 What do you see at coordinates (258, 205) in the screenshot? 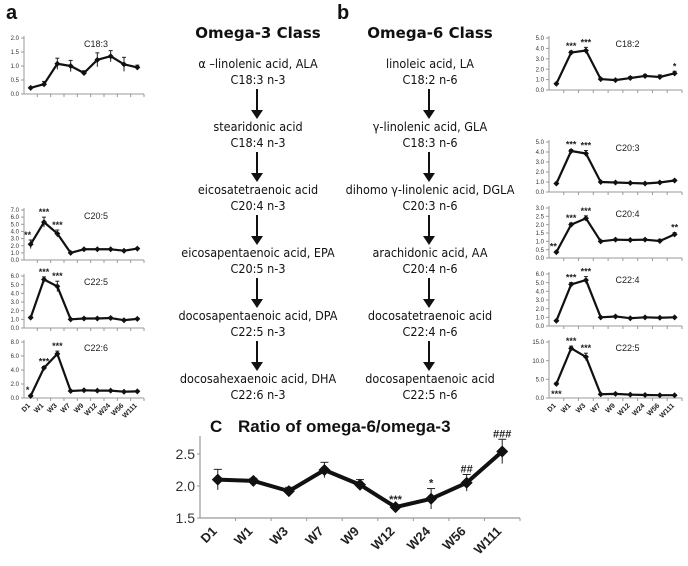
I see `fatty-acid-formula: C20:4 n-3` at bounding box center [258, 205].